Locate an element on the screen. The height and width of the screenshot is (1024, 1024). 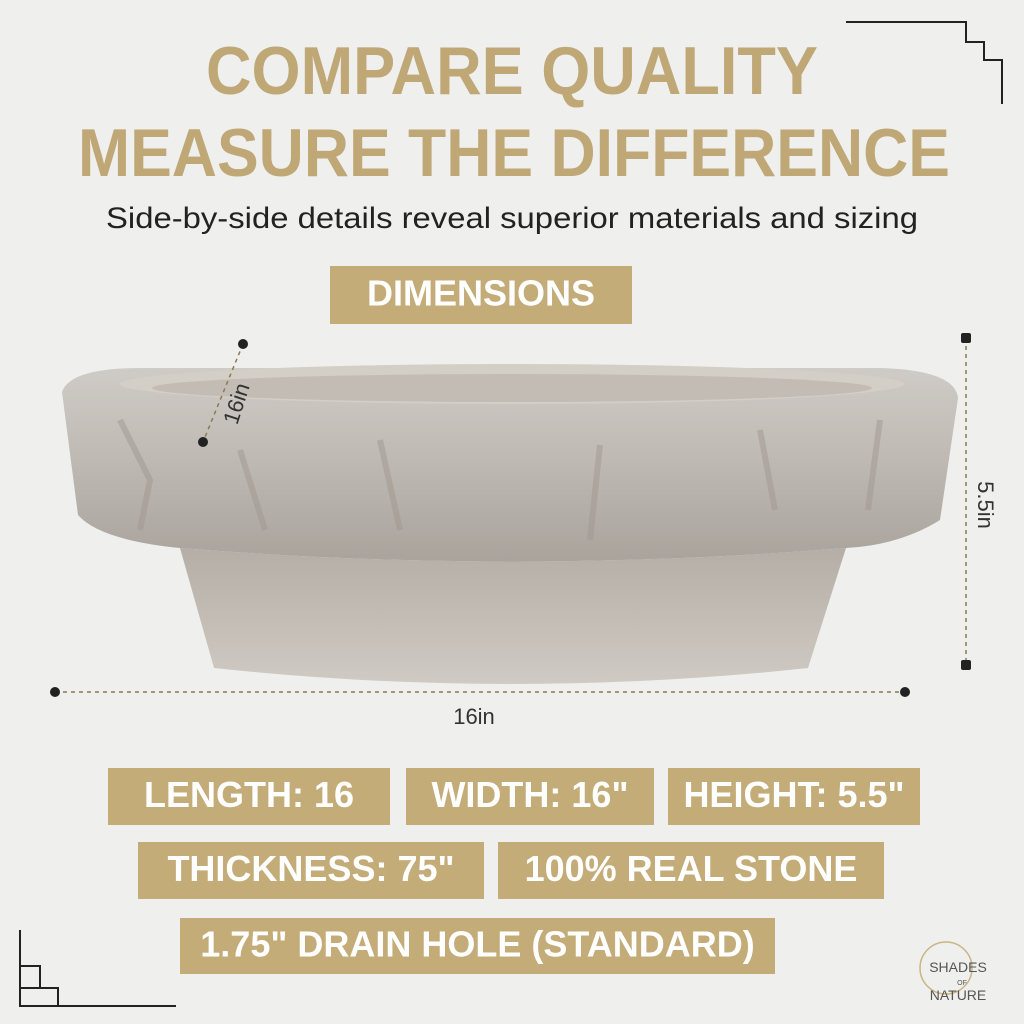
spec-label: 100% REAL STONE is located at coordinates (691, 868).